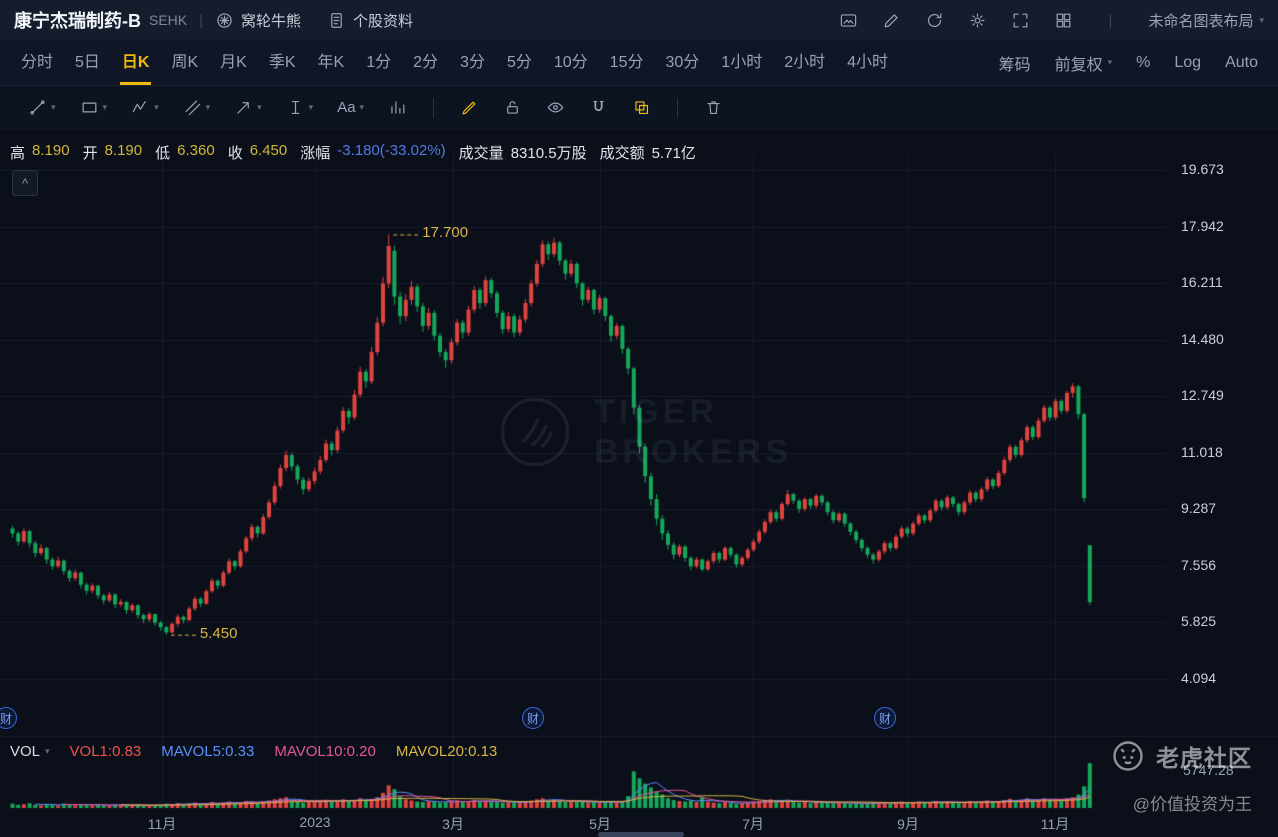  I want to click on volume-legend-item: VOL1:0.83, so click(105, 751).